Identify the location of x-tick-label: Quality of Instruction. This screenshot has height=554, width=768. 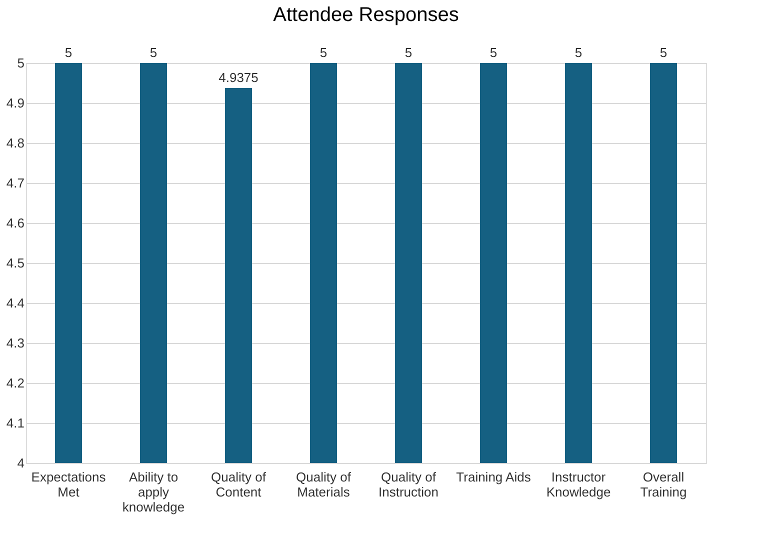
(408, 485).